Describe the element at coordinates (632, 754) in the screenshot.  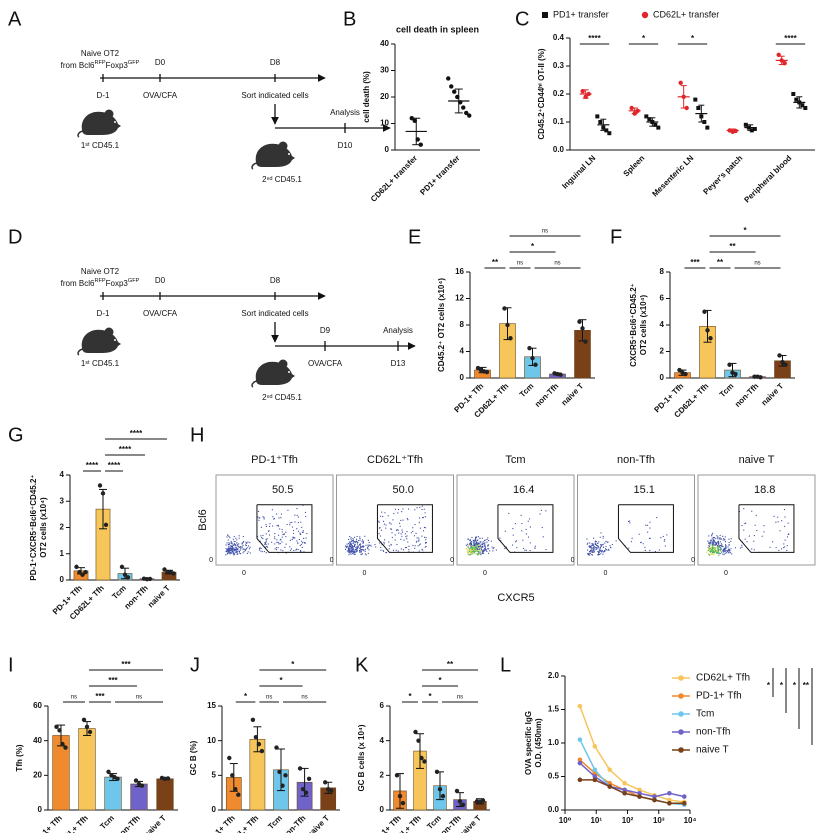
I see `series-line` at that location.